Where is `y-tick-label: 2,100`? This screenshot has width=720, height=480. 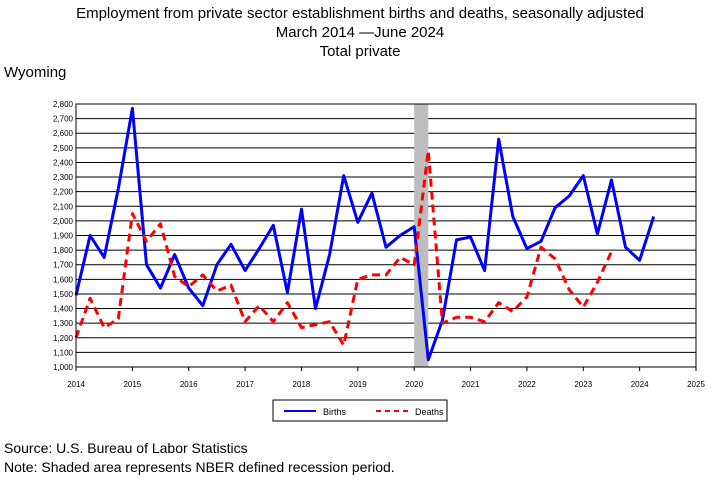
y-tick-label: 2,100 is located at coordinates (63, 206).